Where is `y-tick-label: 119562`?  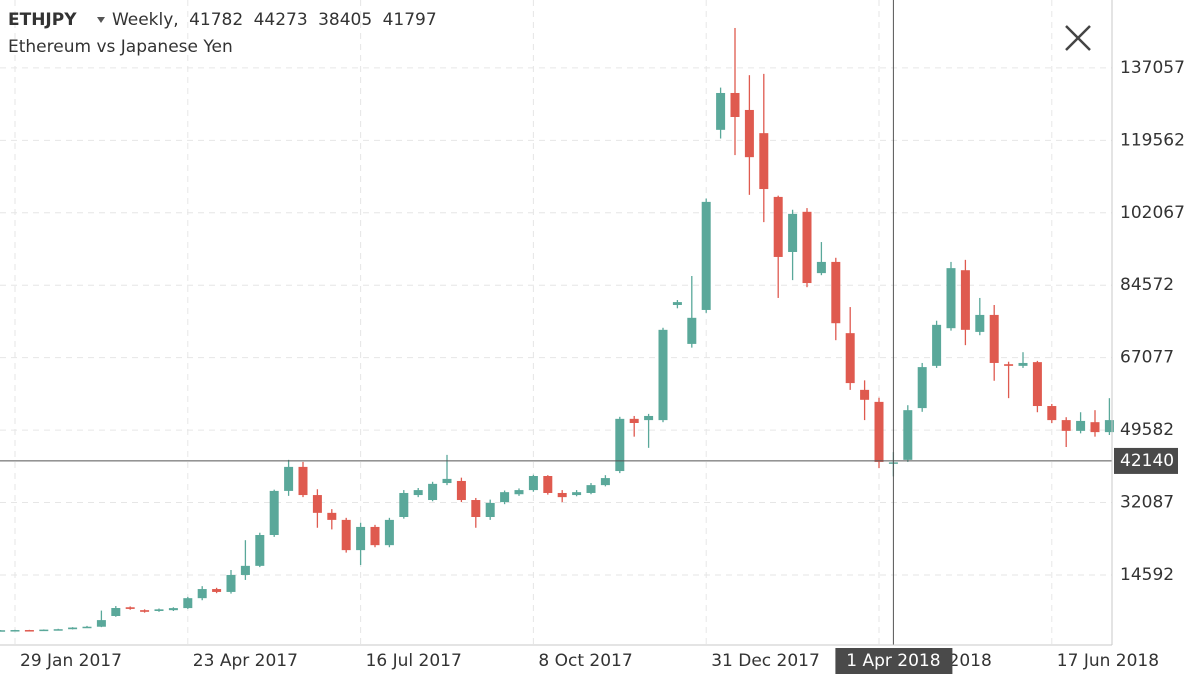 y-tick-label: 119562 is located at coordinates (1152, 140).